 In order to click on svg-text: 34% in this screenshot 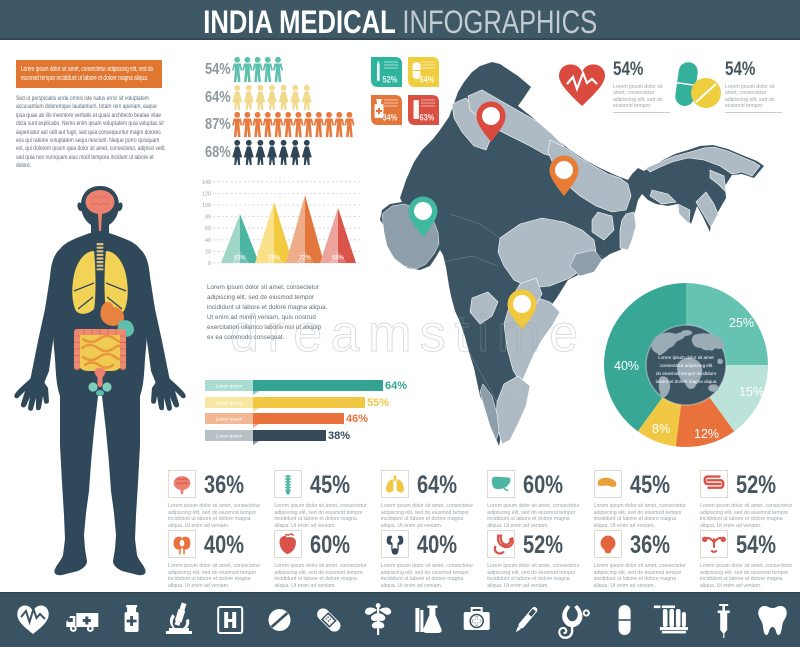, I will do `click(390, 117)`.